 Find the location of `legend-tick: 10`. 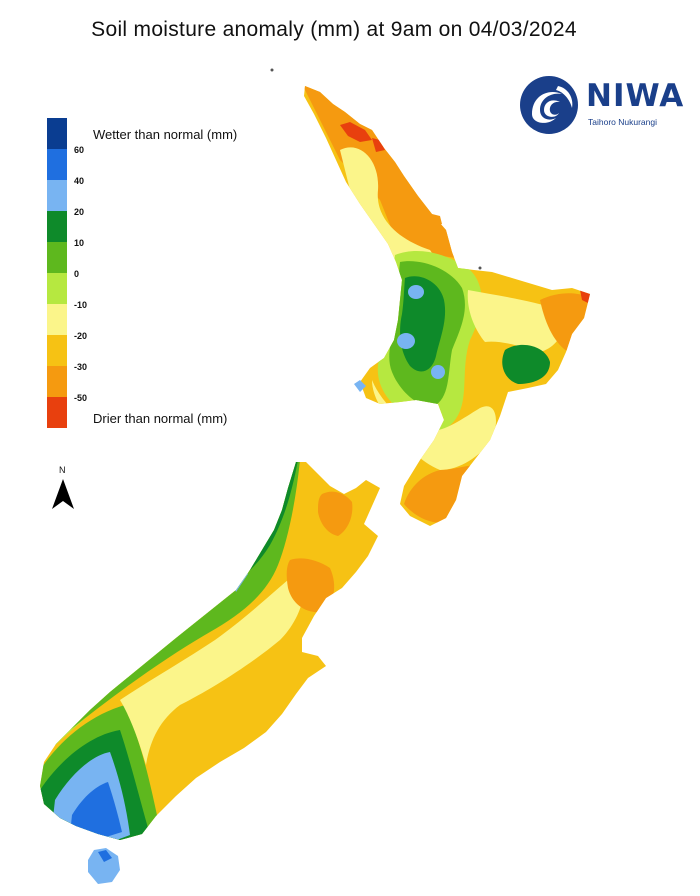

legend-tick: 10 is located at coordinates (79, 243).